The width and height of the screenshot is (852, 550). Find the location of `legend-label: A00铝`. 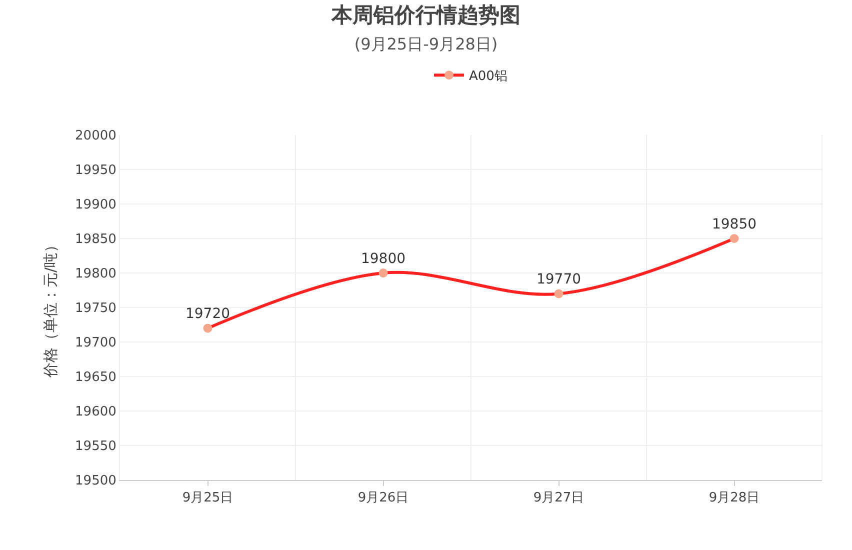

legend-label: A00铝 is located at coordinates (488, 76).